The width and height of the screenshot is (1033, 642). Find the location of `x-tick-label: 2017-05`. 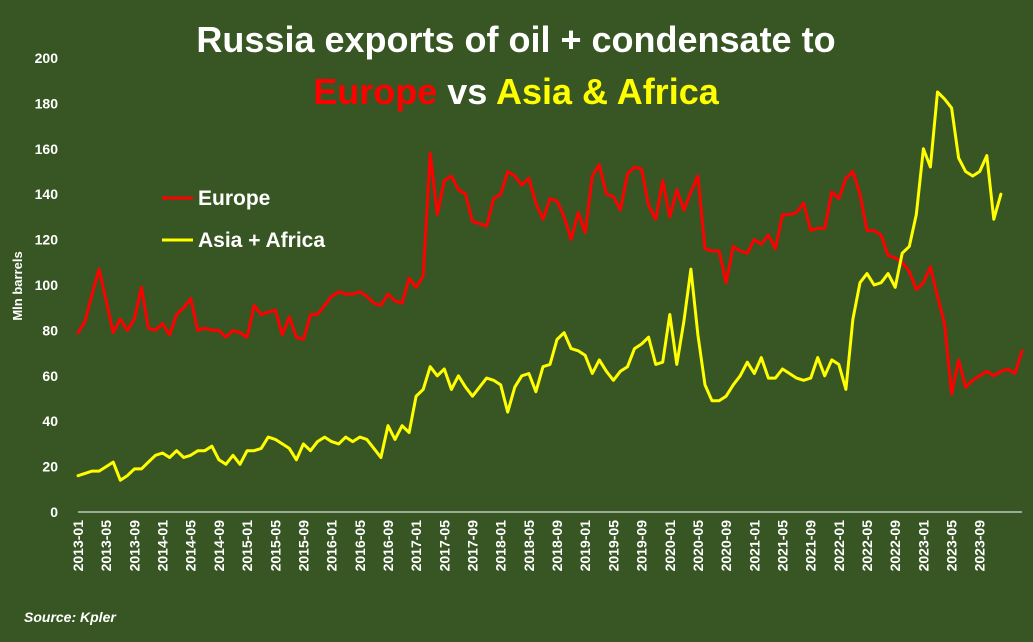

x-tick-label: 2017-05 is located at coordinates (444, 546).